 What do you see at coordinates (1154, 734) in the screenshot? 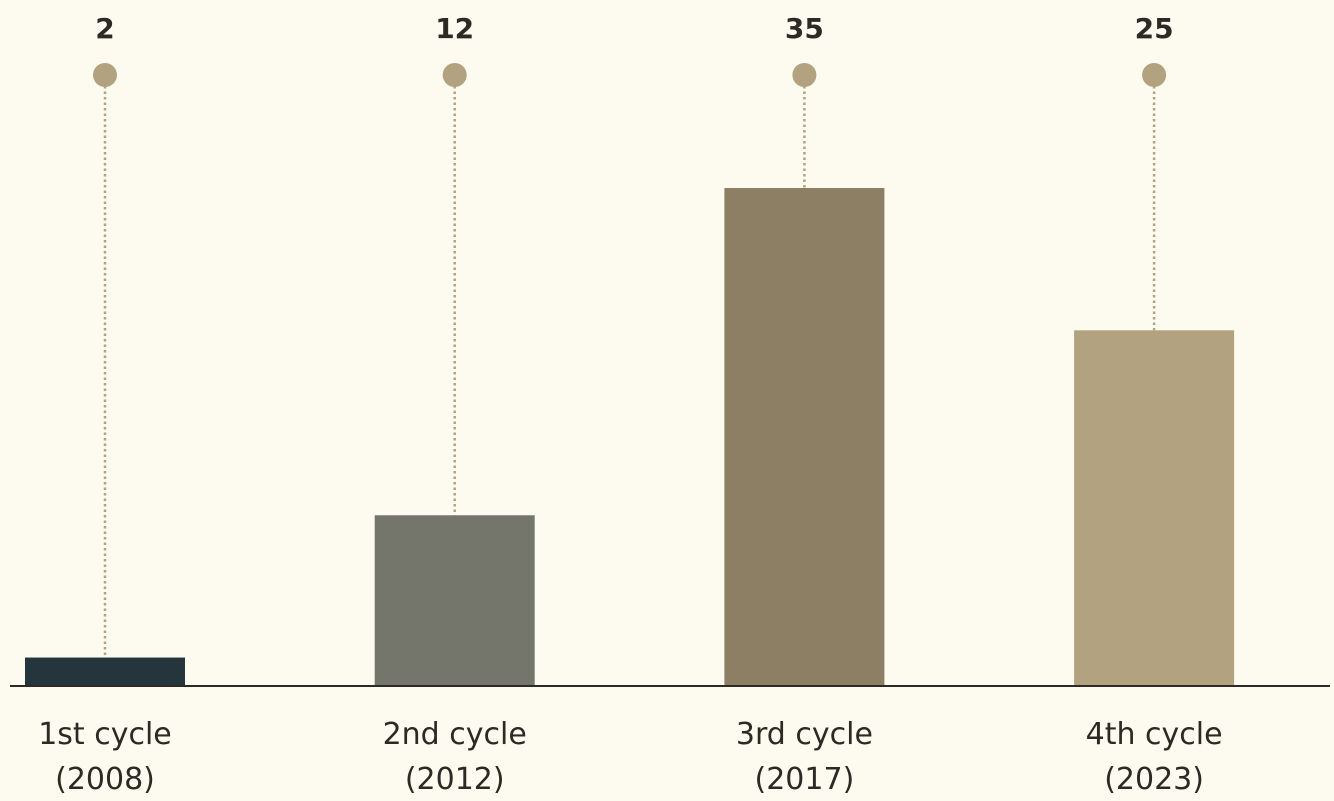
I see `x-tick-label: 4th cycle` at bounding box center [1154, 734].